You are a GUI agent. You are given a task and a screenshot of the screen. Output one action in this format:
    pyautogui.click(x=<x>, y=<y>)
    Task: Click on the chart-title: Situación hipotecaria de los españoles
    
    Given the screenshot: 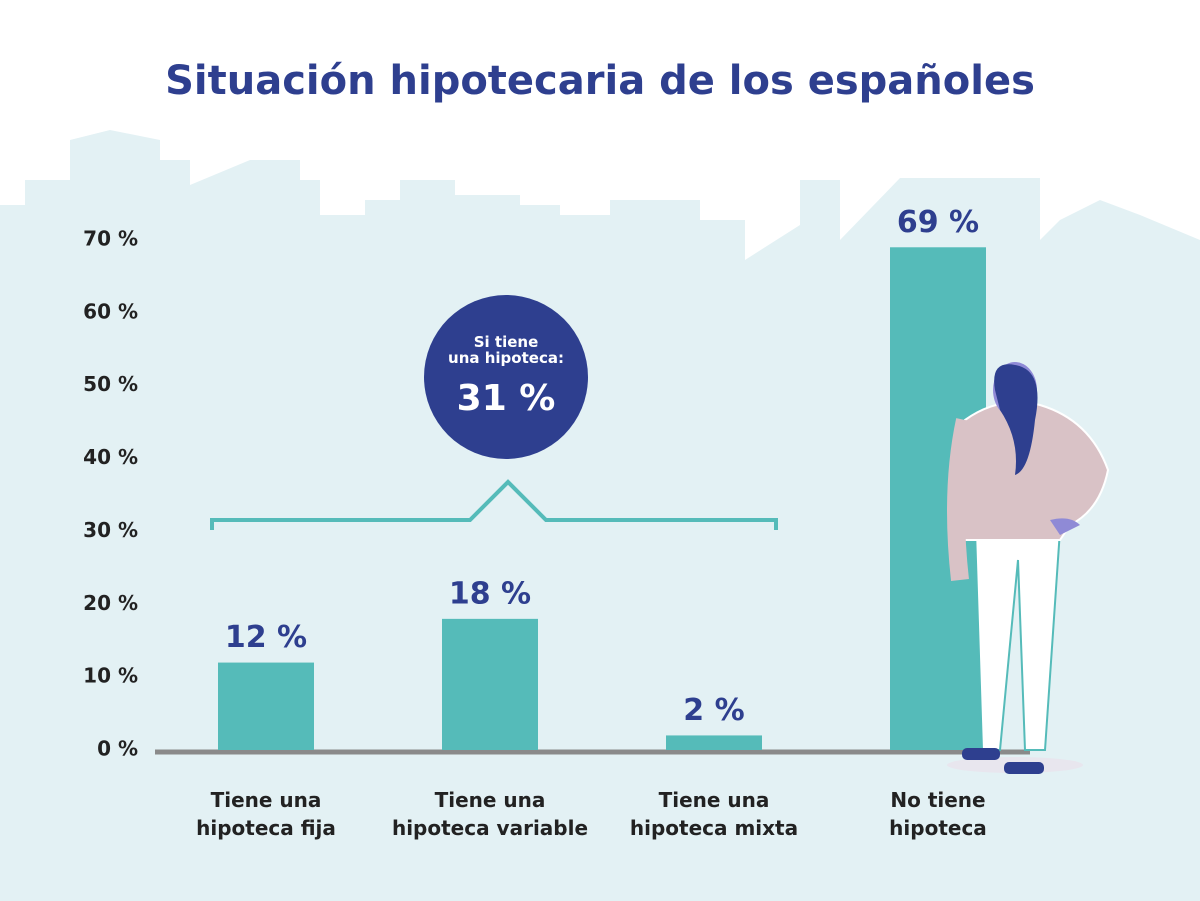 What is the action you would take?
    pyautogui.click(x=600, y=81)
    